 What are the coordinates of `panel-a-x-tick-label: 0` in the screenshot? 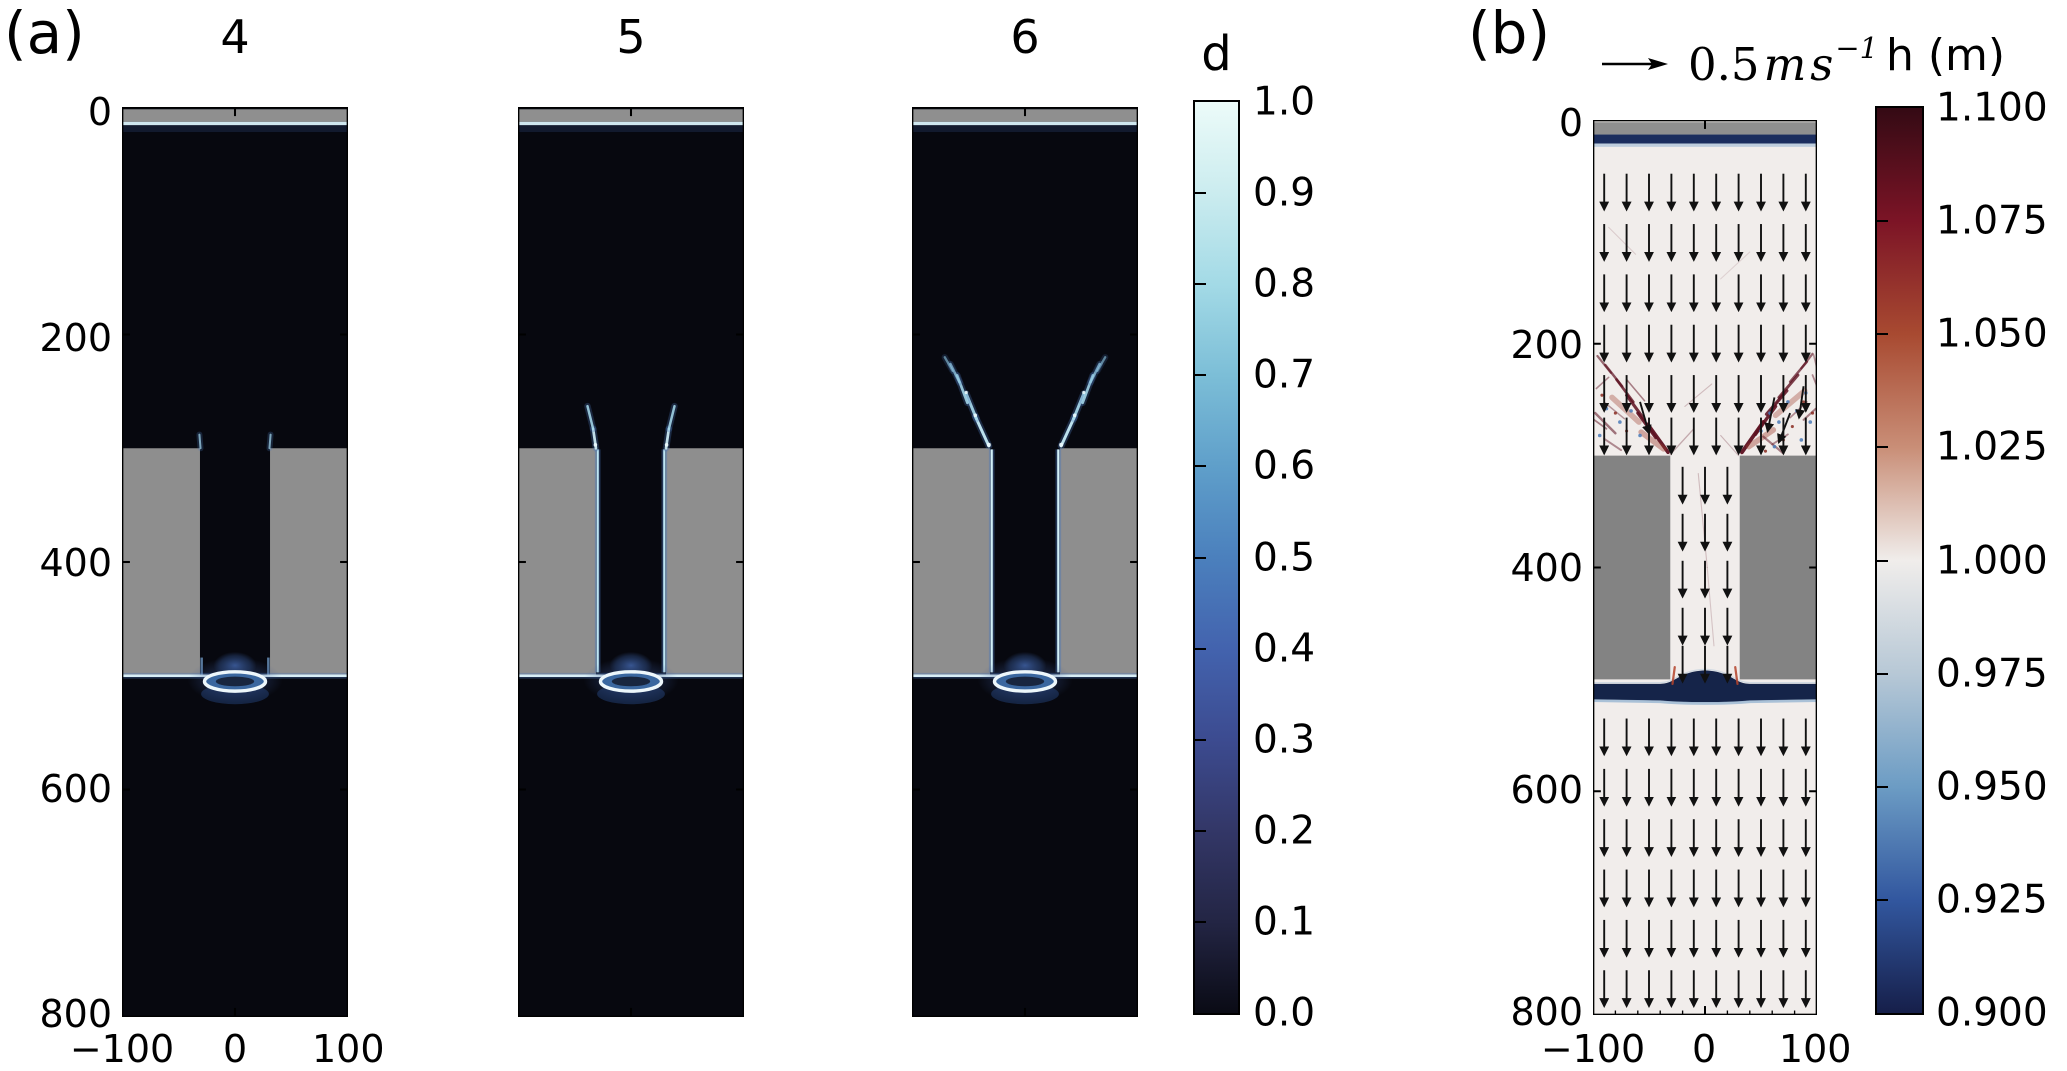 It's located at (235, 1049).